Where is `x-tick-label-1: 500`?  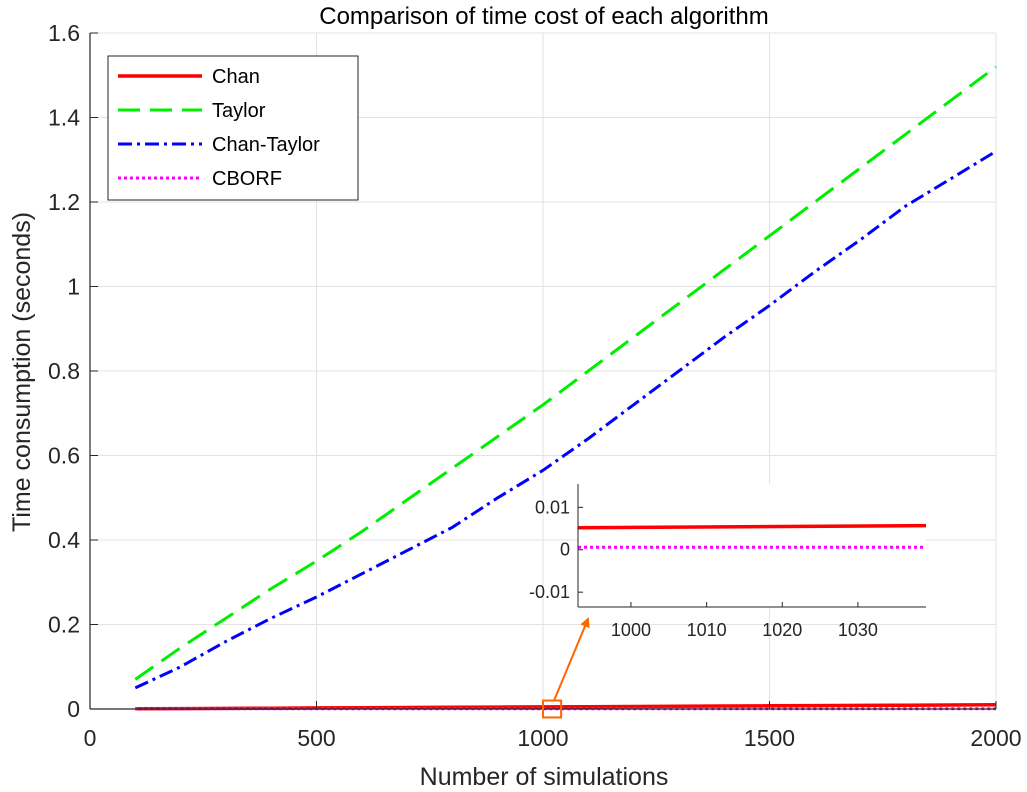 x-tick-label-1: 500 is located at coordinates (316, 738).